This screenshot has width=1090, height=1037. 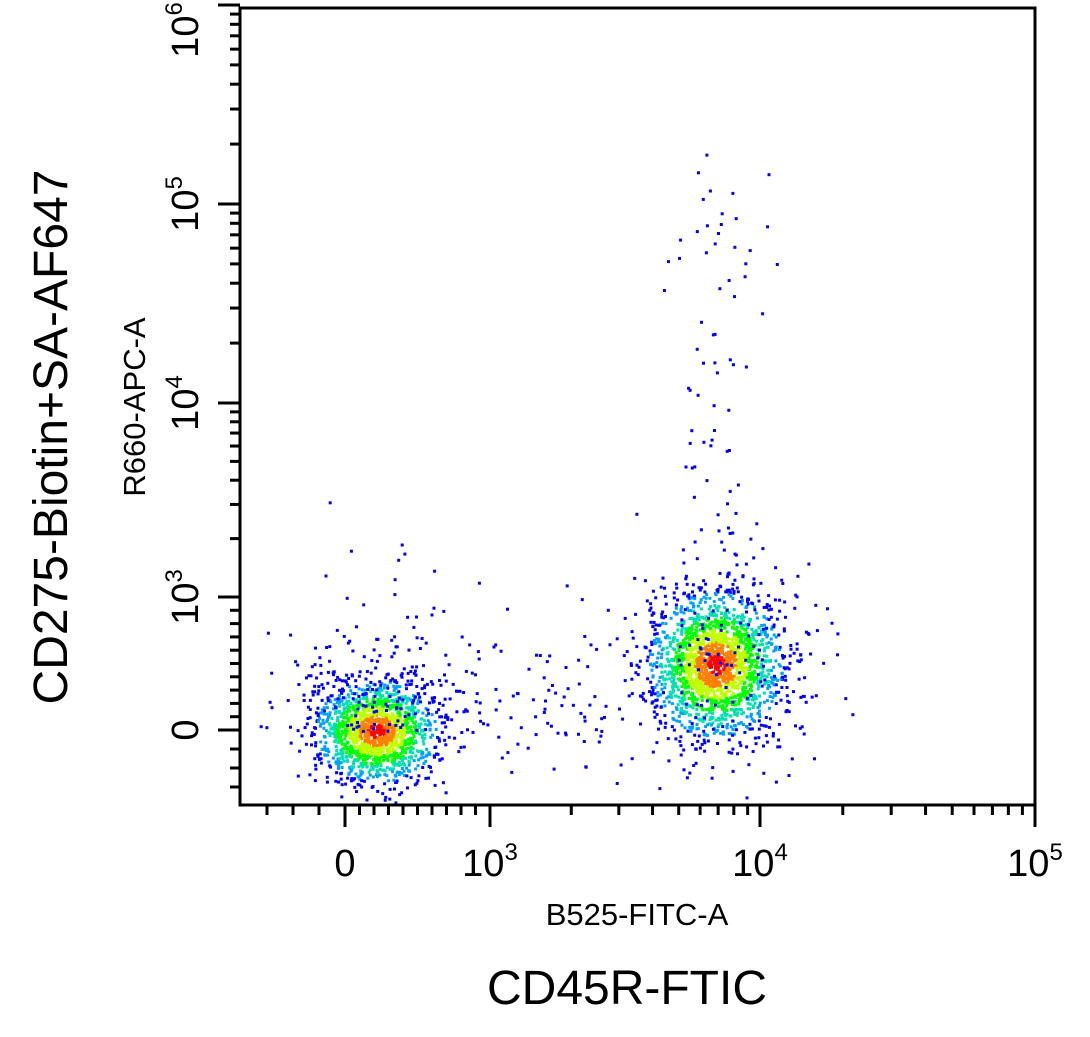 What do you see at coordinates (184, 204) in the screenshot?
I see `tick-label-y-100000: 105` at bounding box center [184, 204].